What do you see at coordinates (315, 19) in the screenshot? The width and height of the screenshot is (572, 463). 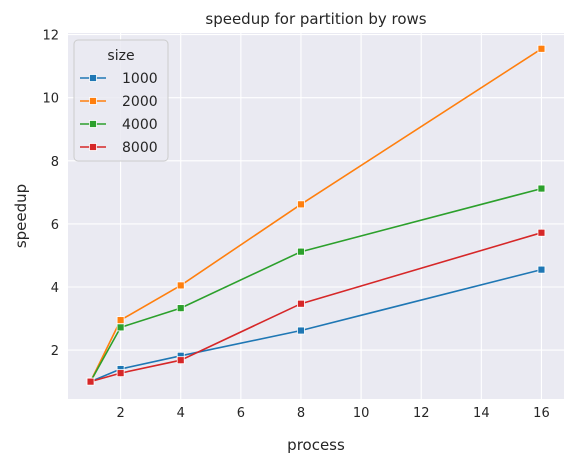 I see `chart-title: speedup for partition by rows` at bounding box center [315, 19].